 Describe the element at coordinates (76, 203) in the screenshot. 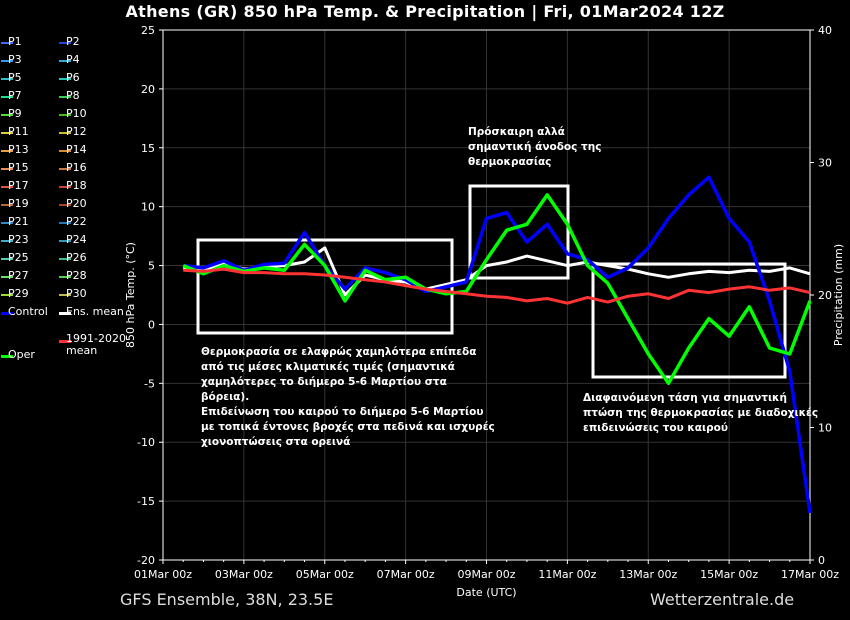

I see `legend-item-p20: P20` at that location.